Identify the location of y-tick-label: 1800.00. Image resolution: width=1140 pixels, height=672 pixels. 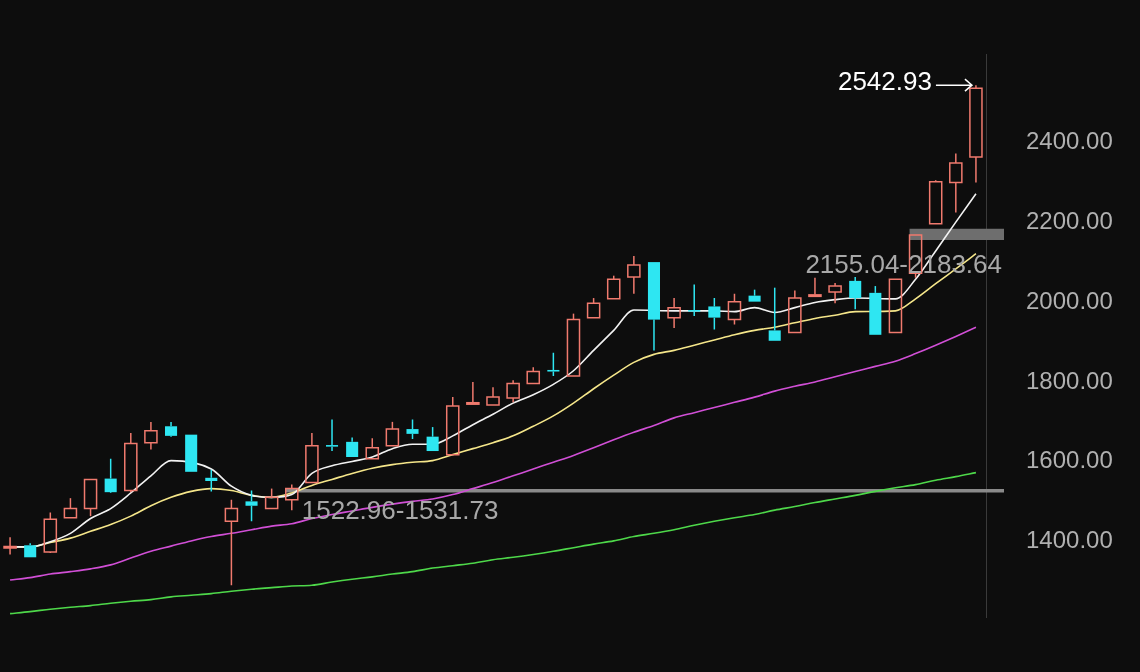
(1069, 380).